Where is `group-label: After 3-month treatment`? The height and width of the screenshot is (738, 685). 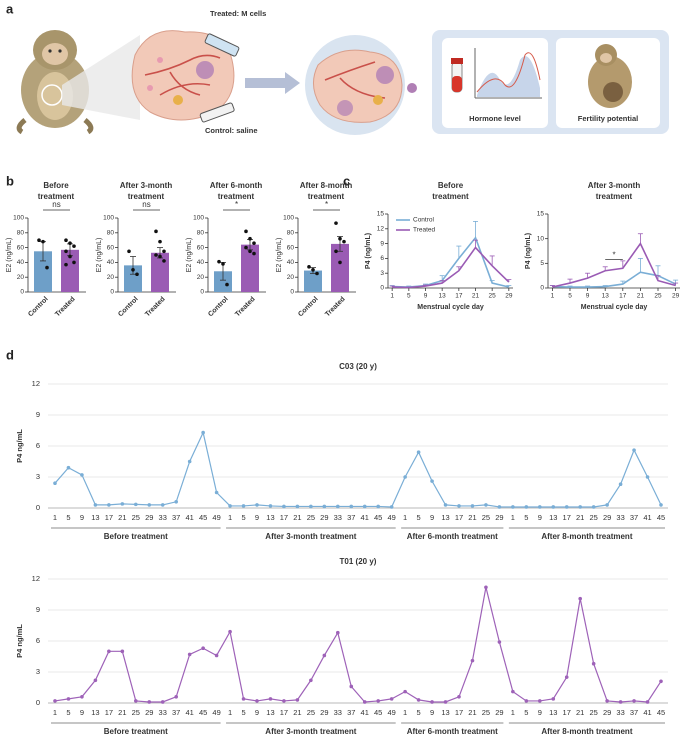 group-label: After 3-month treatment is located at coordinates (310, 731).